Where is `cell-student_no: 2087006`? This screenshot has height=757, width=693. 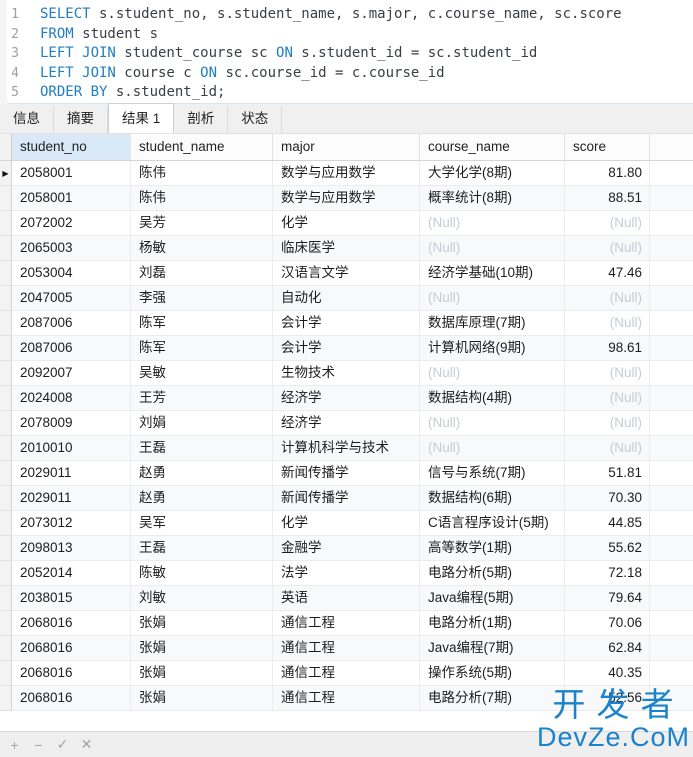
cell-student_no: 2087006 is located at coordinates (71, 323).